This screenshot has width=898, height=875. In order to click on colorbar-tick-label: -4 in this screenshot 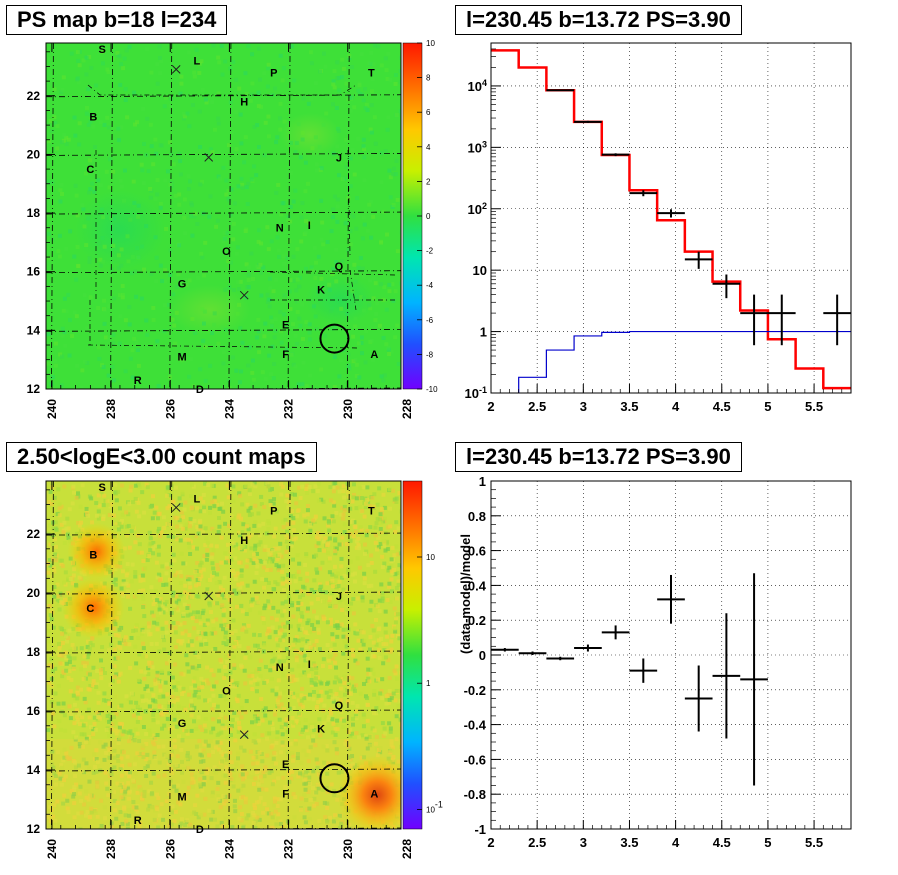, I will do `click(430, 285)`.